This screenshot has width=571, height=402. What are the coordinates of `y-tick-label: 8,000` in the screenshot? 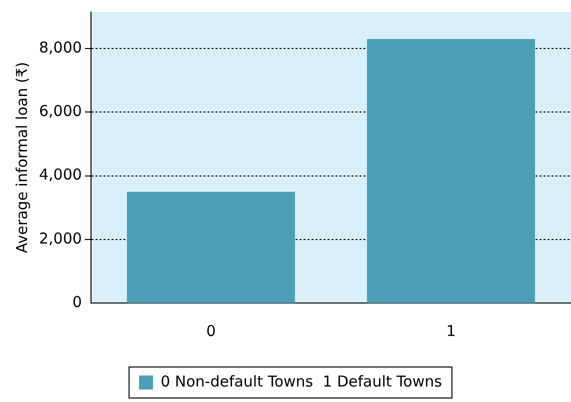 It's located at (60, 47).